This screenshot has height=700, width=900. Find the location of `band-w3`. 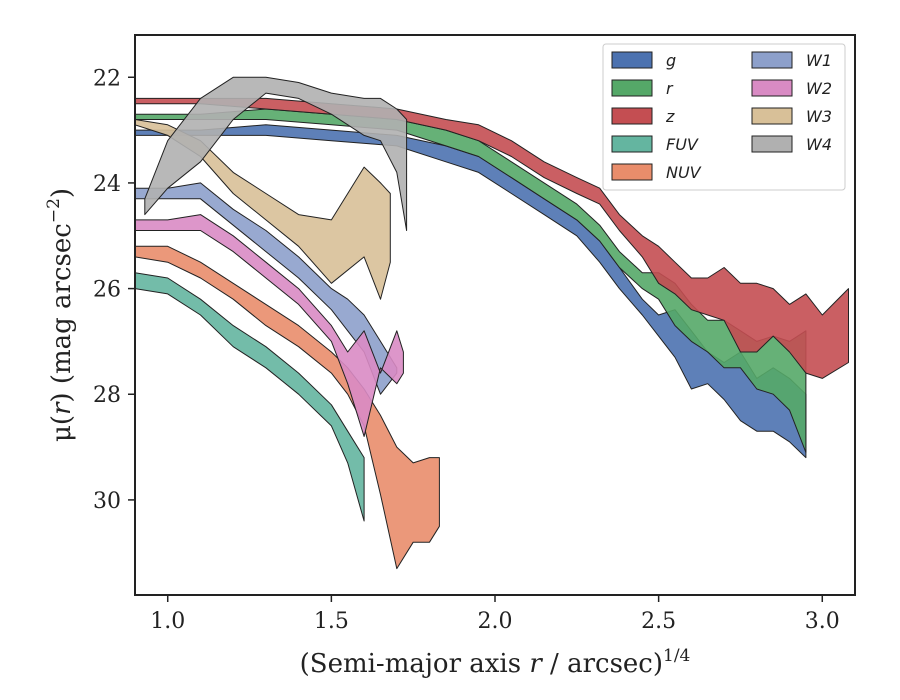

band-w3 is located at coordinates (263, 209).